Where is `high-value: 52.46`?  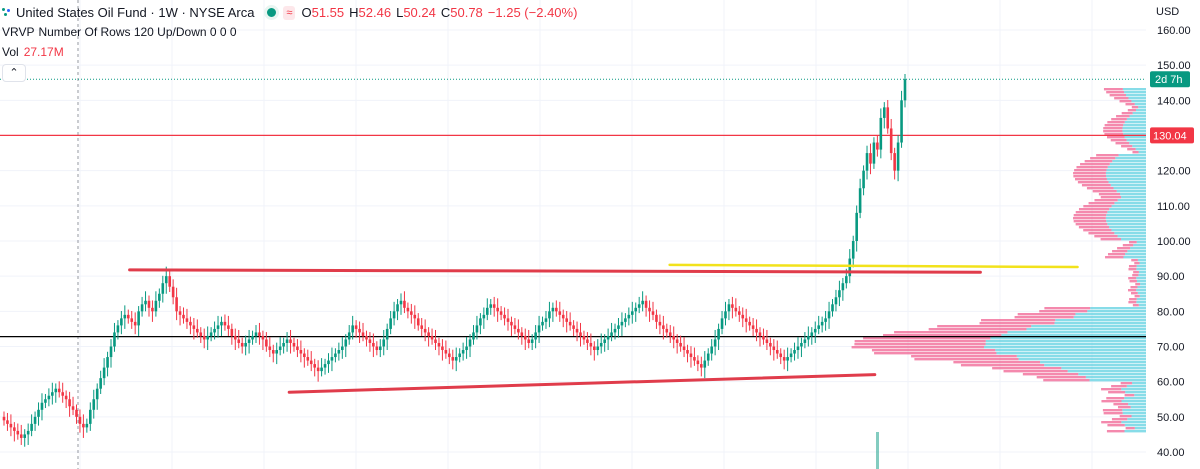 high-value: 52.46 is located at coordinates (375, 12).